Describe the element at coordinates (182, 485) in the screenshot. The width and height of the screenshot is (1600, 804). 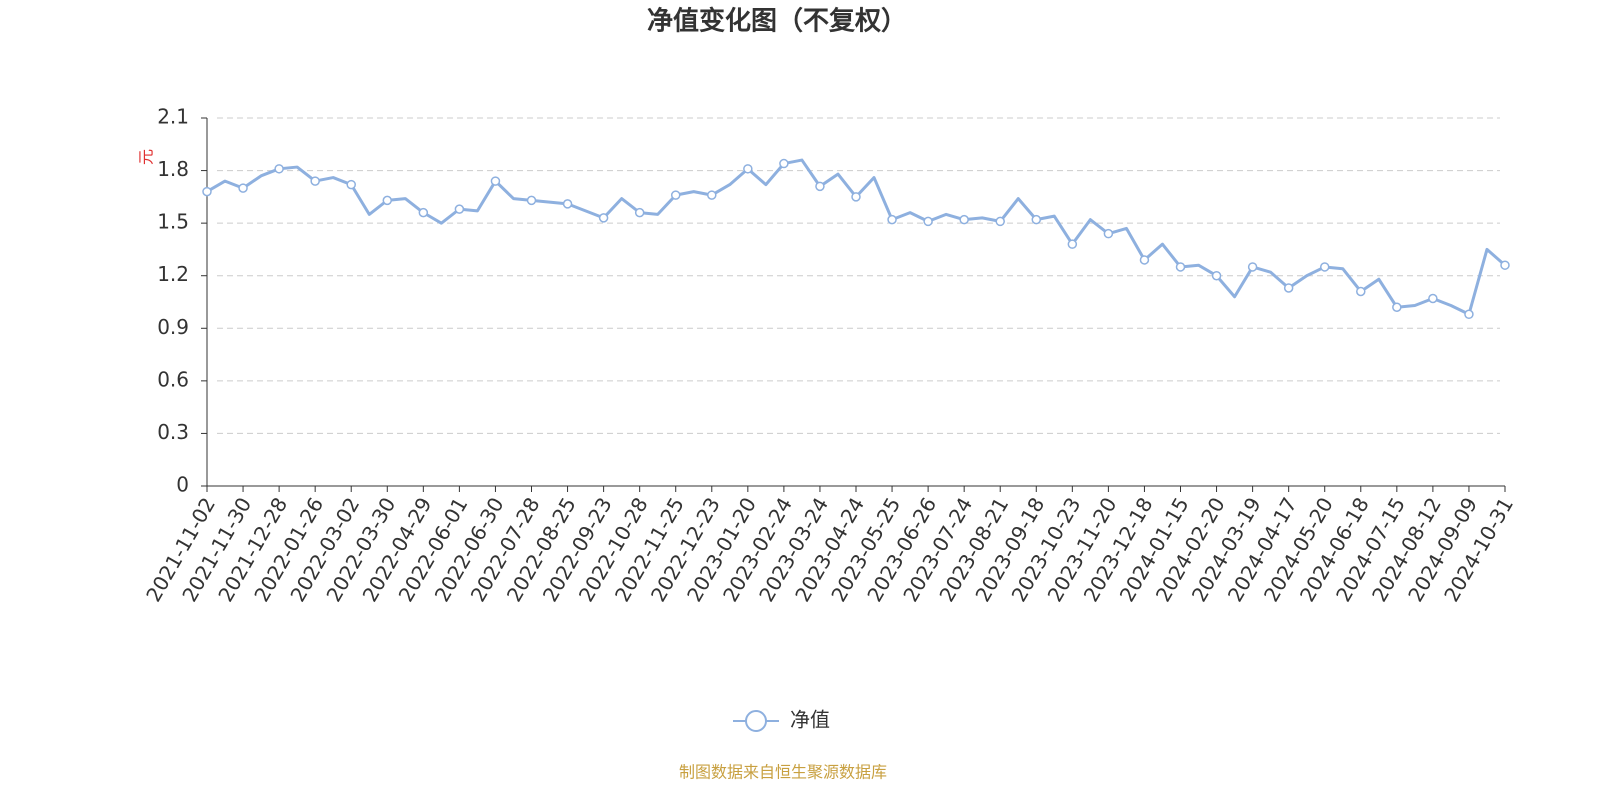
I see `y-tick-label: 0` at that location.